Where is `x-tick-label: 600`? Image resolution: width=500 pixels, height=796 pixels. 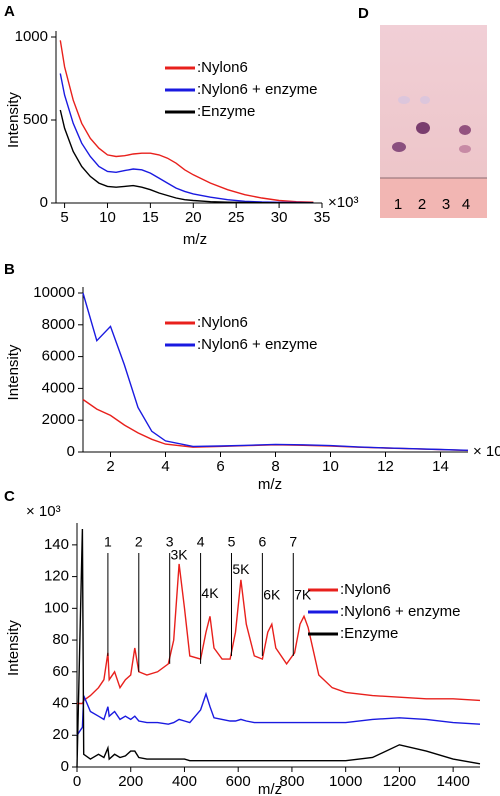
x-tick-label: 600 is located at coordinates (238, 781).